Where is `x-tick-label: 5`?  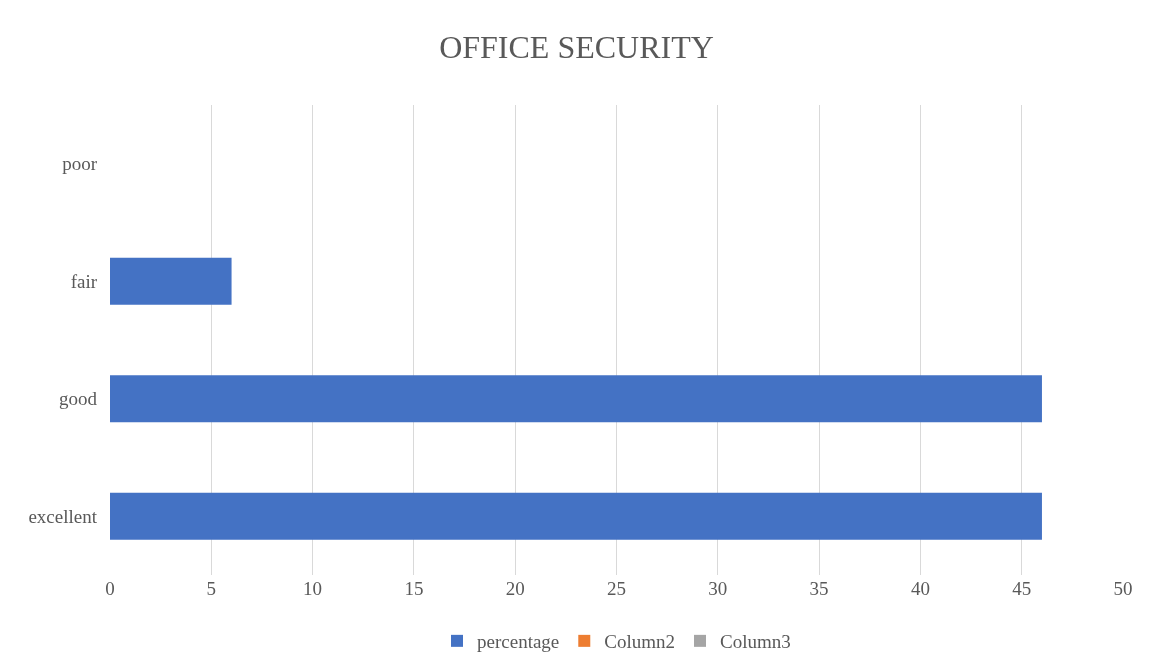
x-tick-label: 5 is located at coordinates (211, 588).